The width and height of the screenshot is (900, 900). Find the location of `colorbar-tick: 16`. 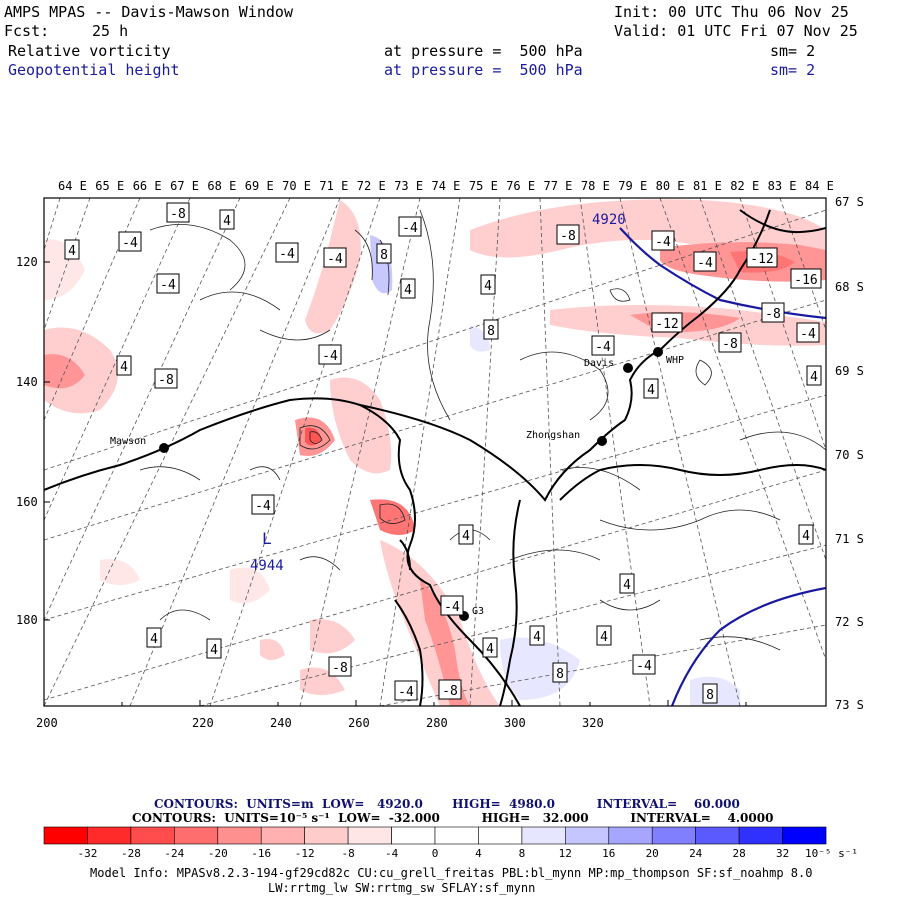

colorbar-tick: 16 is located at coordinates (608, 853).